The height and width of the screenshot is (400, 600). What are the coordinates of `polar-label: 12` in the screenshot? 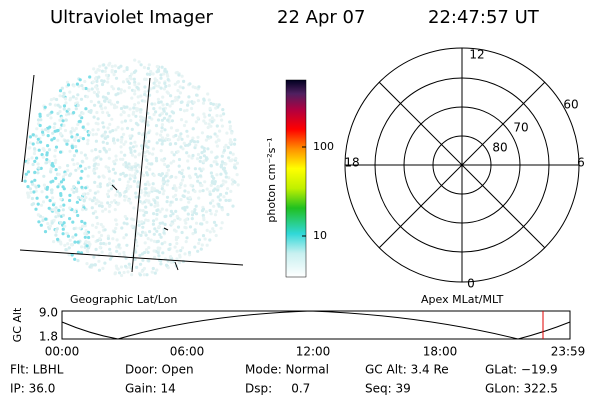 It's located at (476, 55).